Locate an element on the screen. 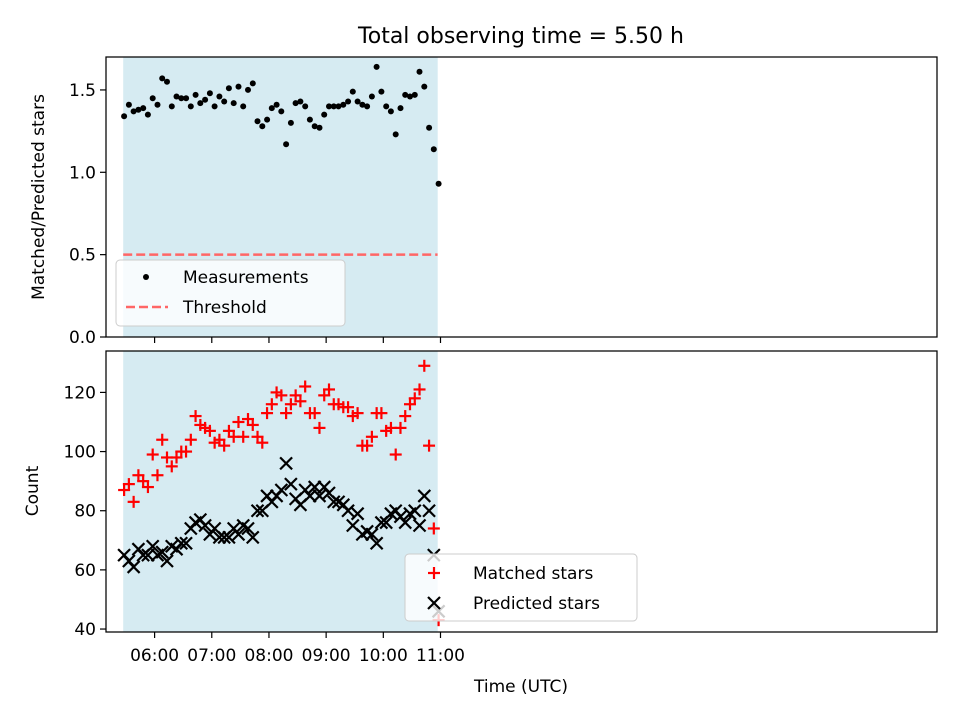 This screenshot has width=960, height=720. x-tick-label: 09:00 is located at coordinates (326, 656).